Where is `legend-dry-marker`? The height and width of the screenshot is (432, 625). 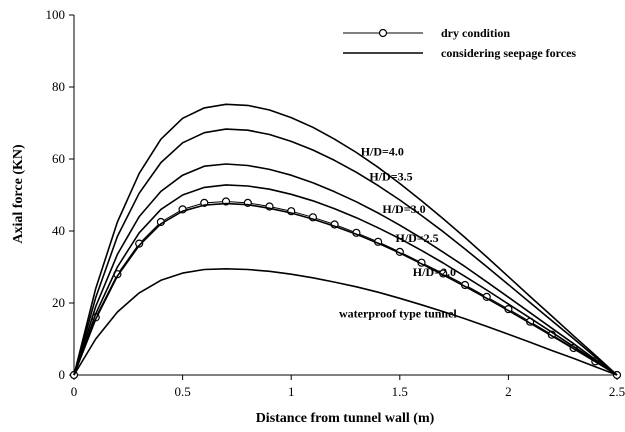
legend-dry-marker is located at coordinates (383, 33).